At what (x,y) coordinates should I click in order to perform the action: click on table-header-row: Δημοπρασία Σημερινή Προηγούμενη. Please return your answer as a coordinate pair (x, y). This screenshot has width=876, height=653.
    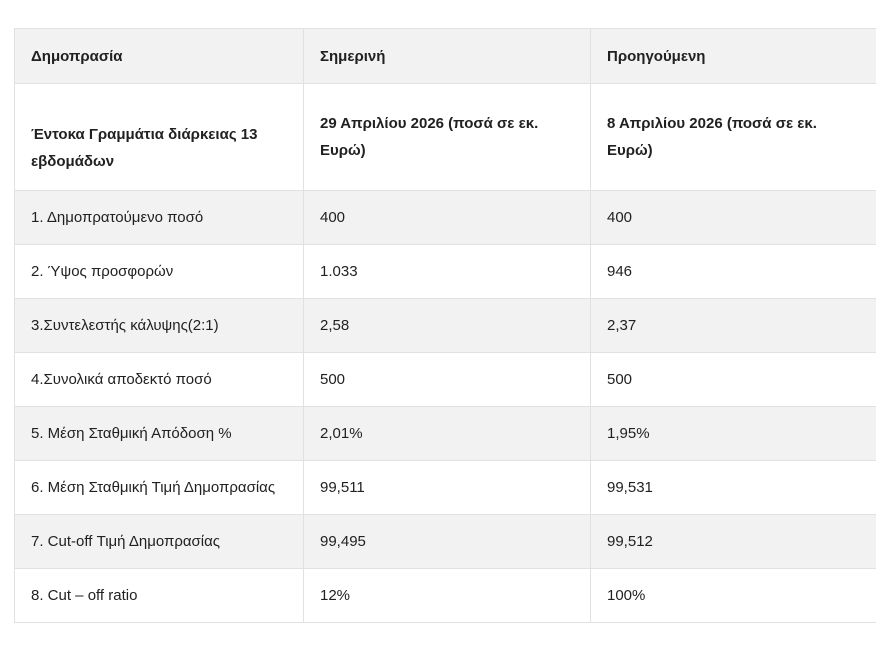
    Looking at the image, I should click on (445, 56).